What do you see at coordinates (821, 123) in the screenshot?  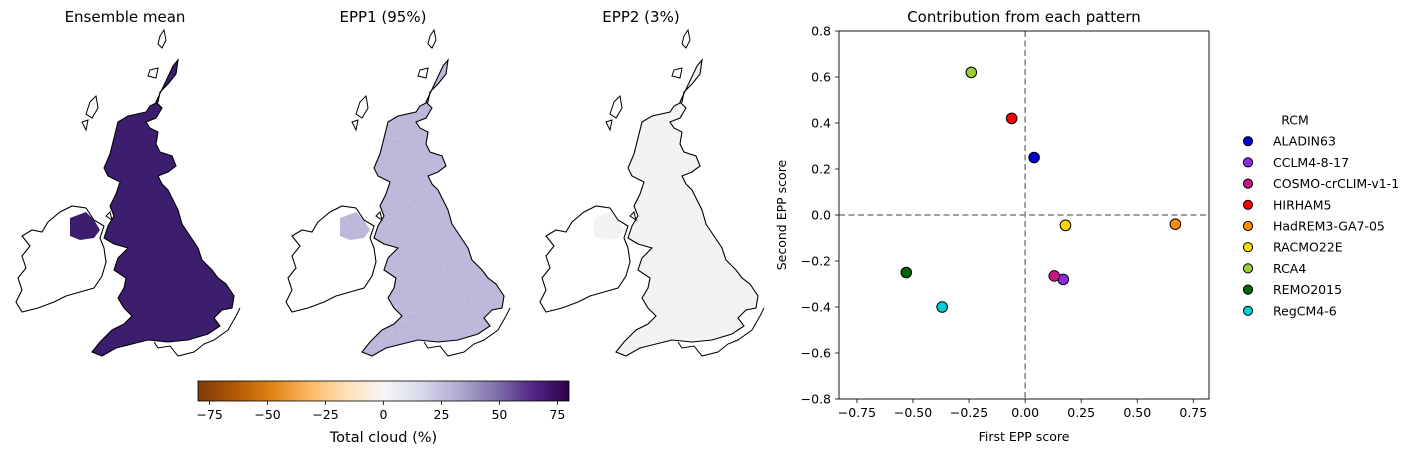 I see `y-tick-label: 0.4` at bounding box center [821, 123].